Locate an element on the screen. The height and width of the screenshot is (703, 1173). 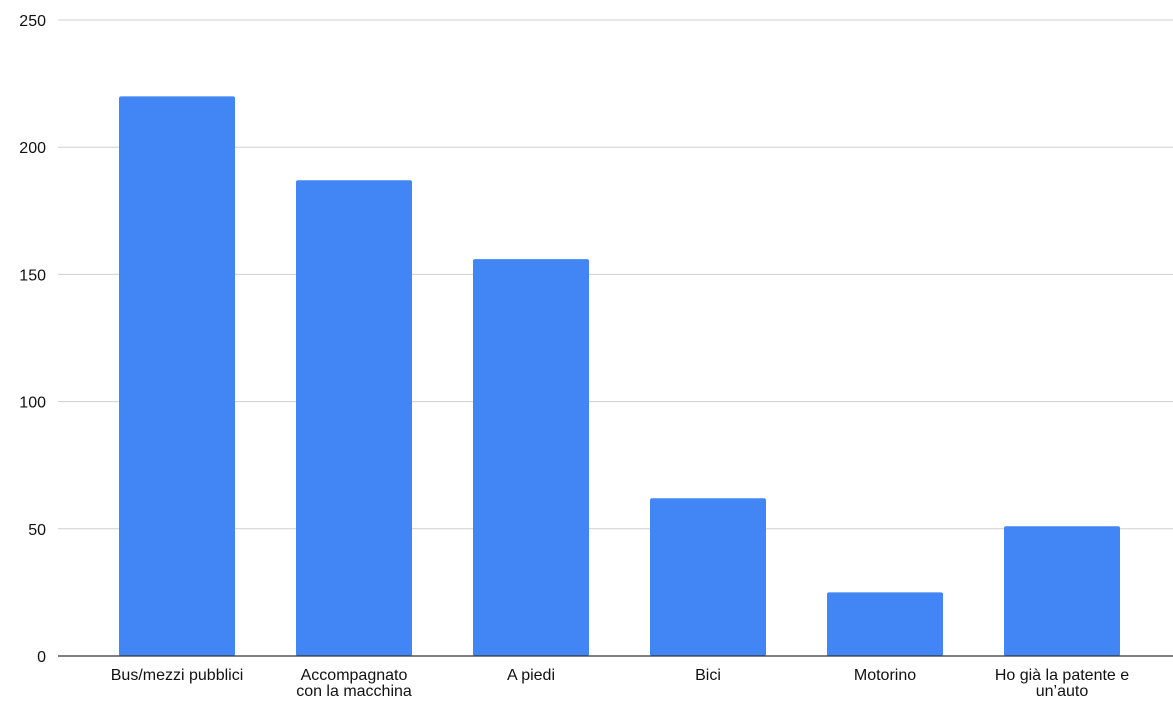
x-category-label-line: con la macchina is located at coordinates (354, 691).